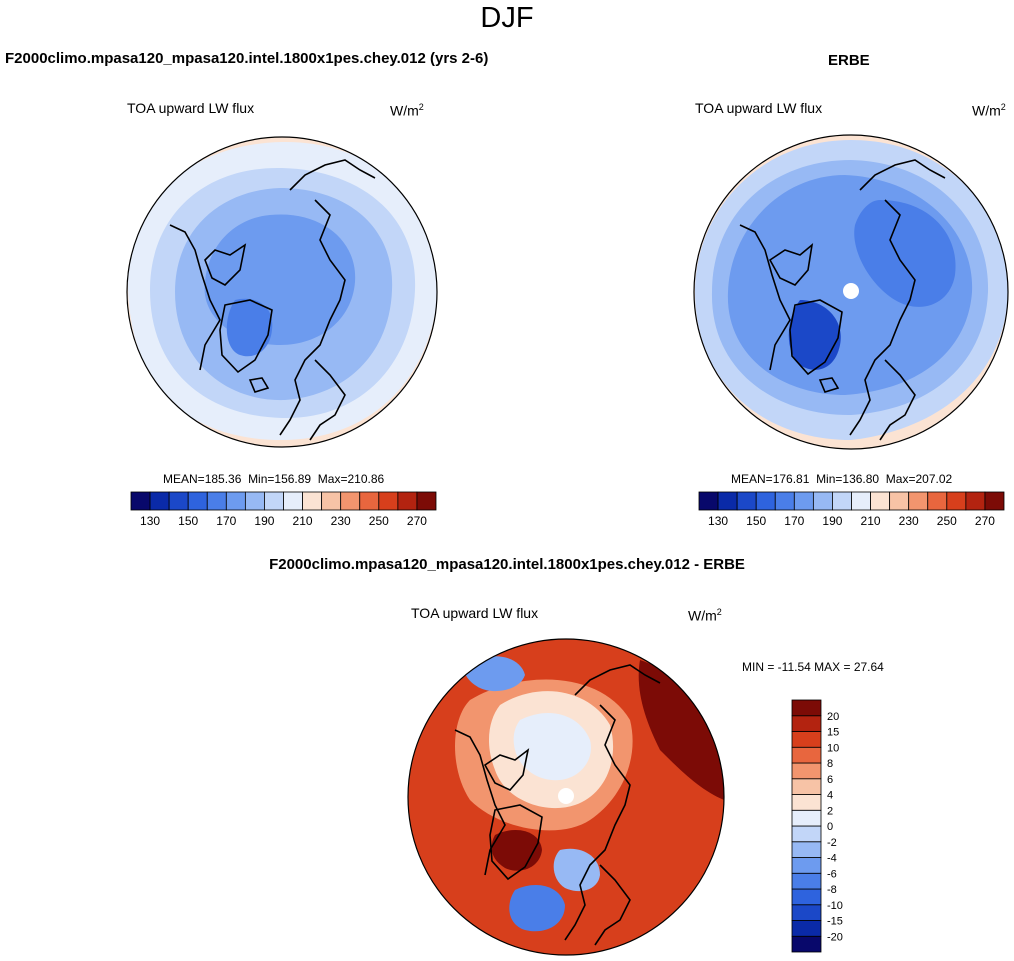 This screenshot has width=1014, height=961. I want to click on diff-coastlines, so click(557, 805).